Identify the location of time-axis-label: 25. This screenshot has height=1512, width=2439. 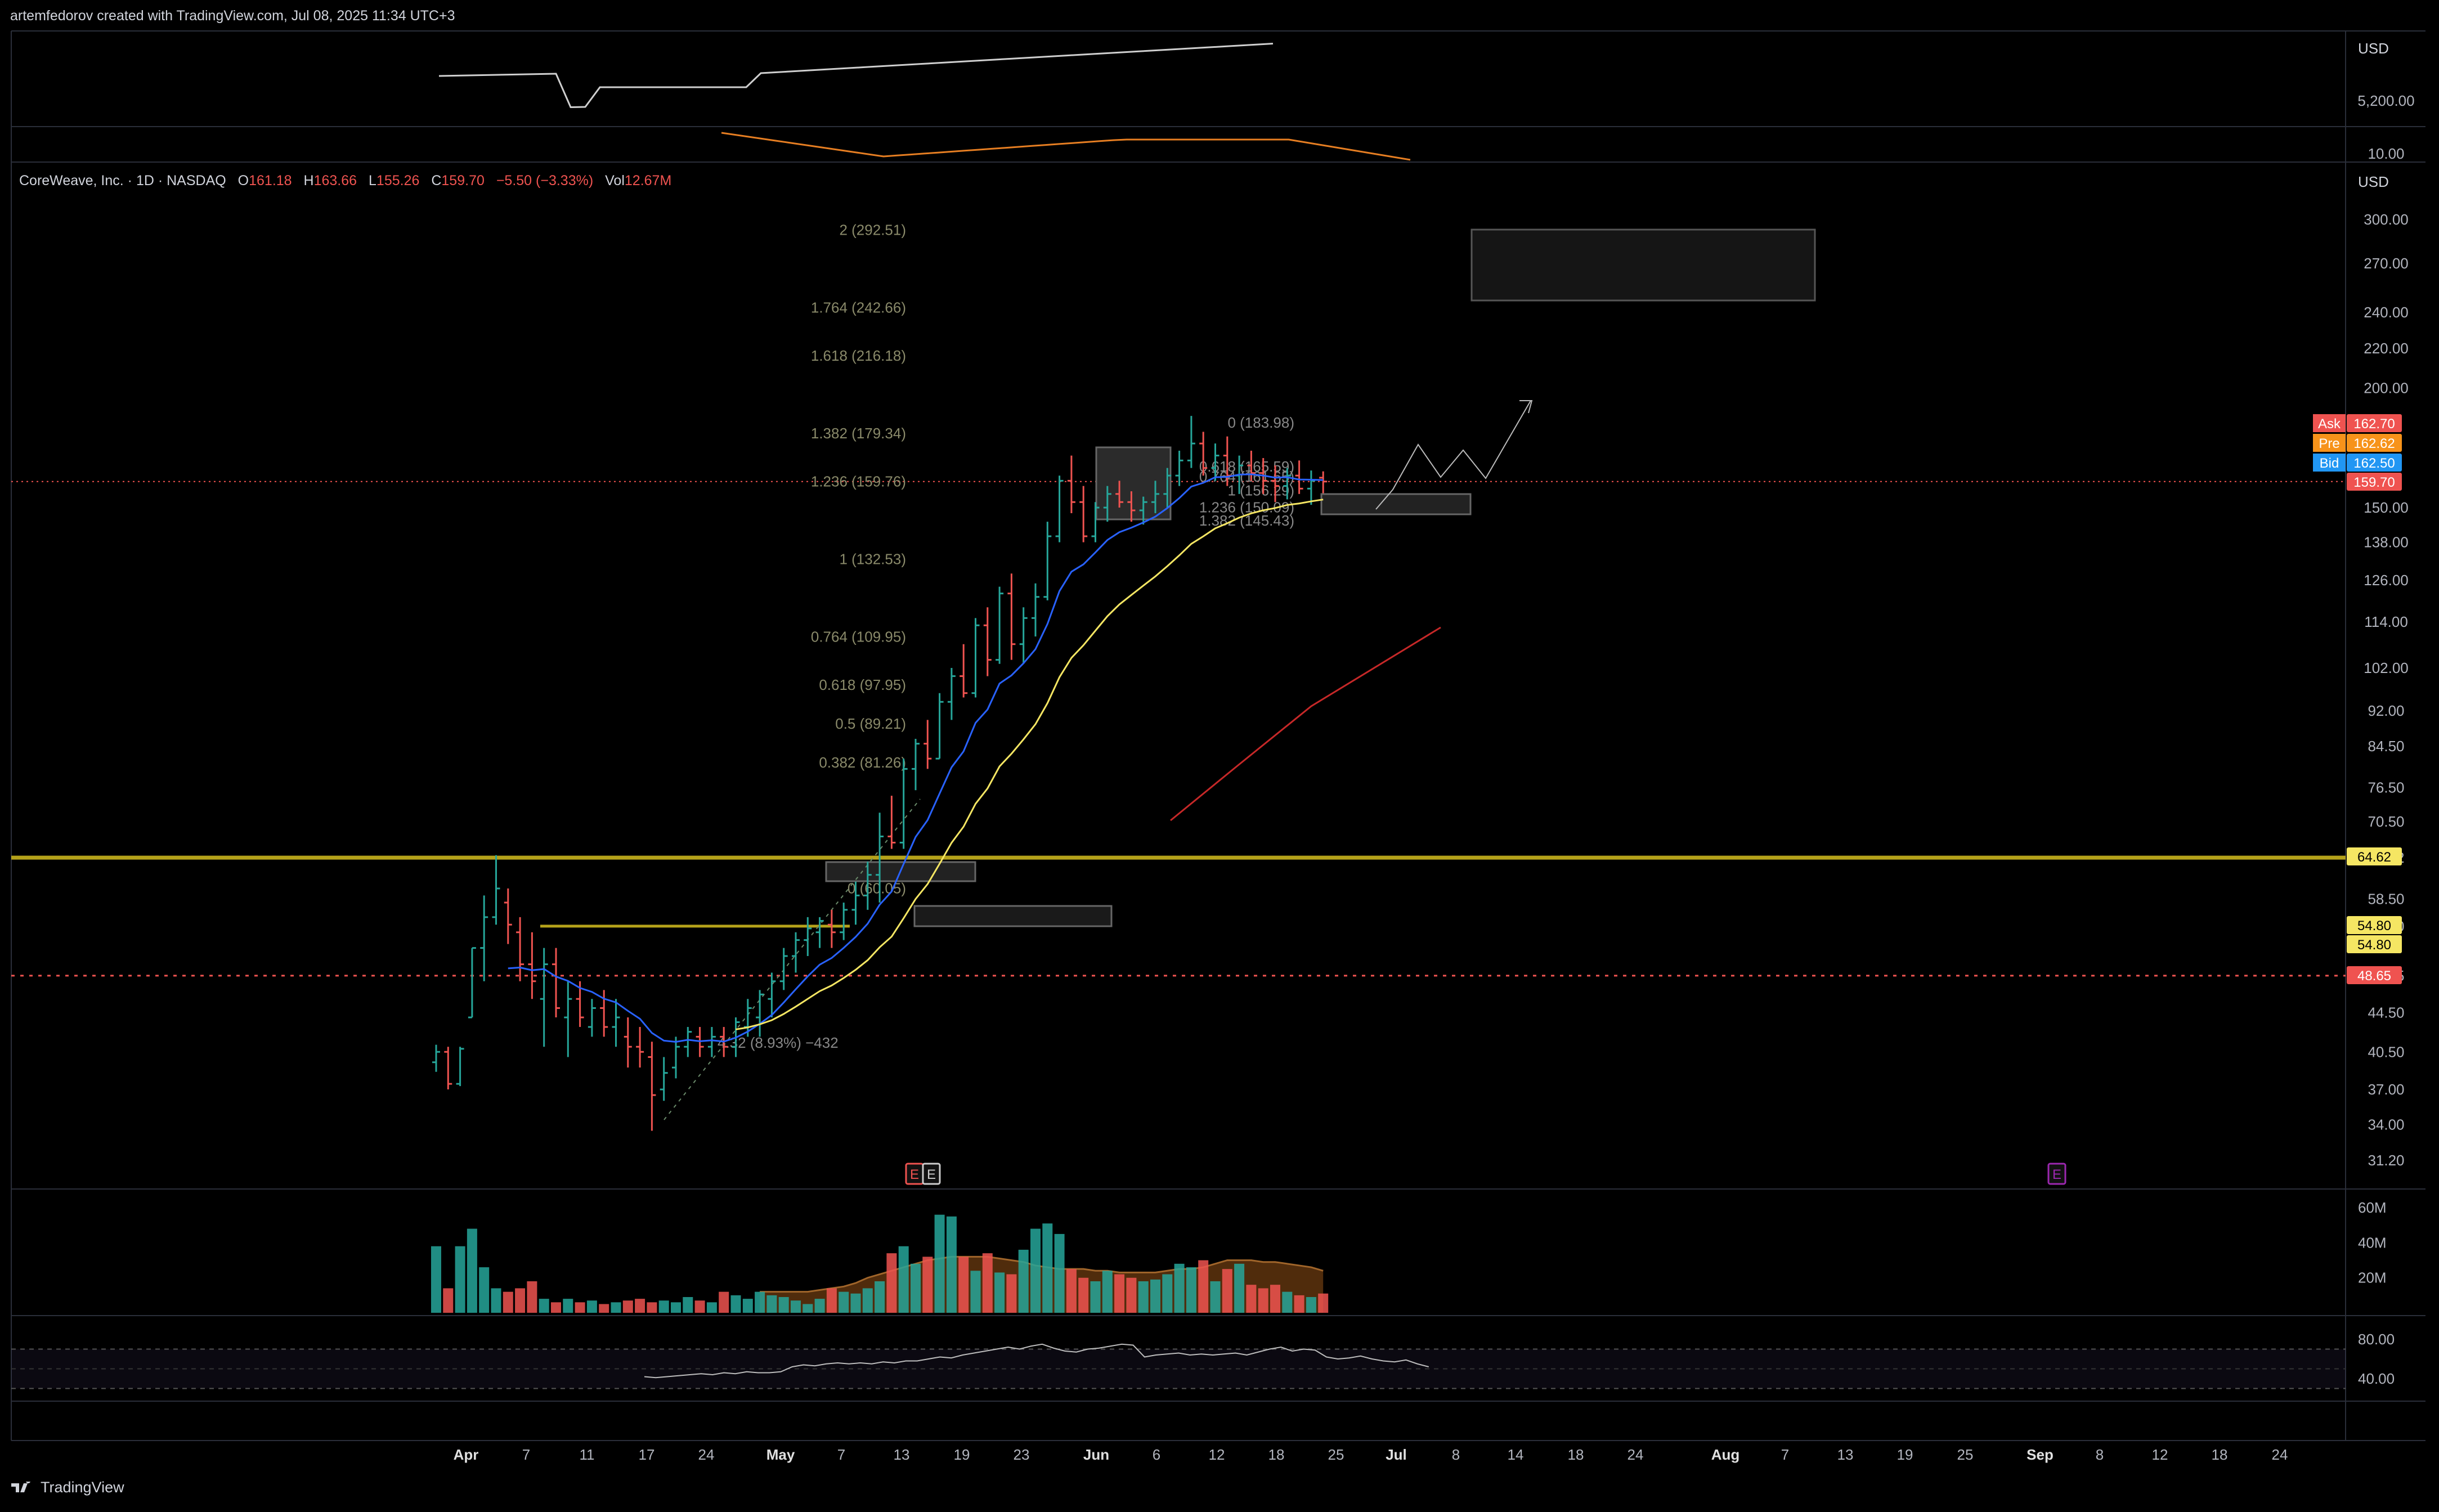
(1965, 1454).